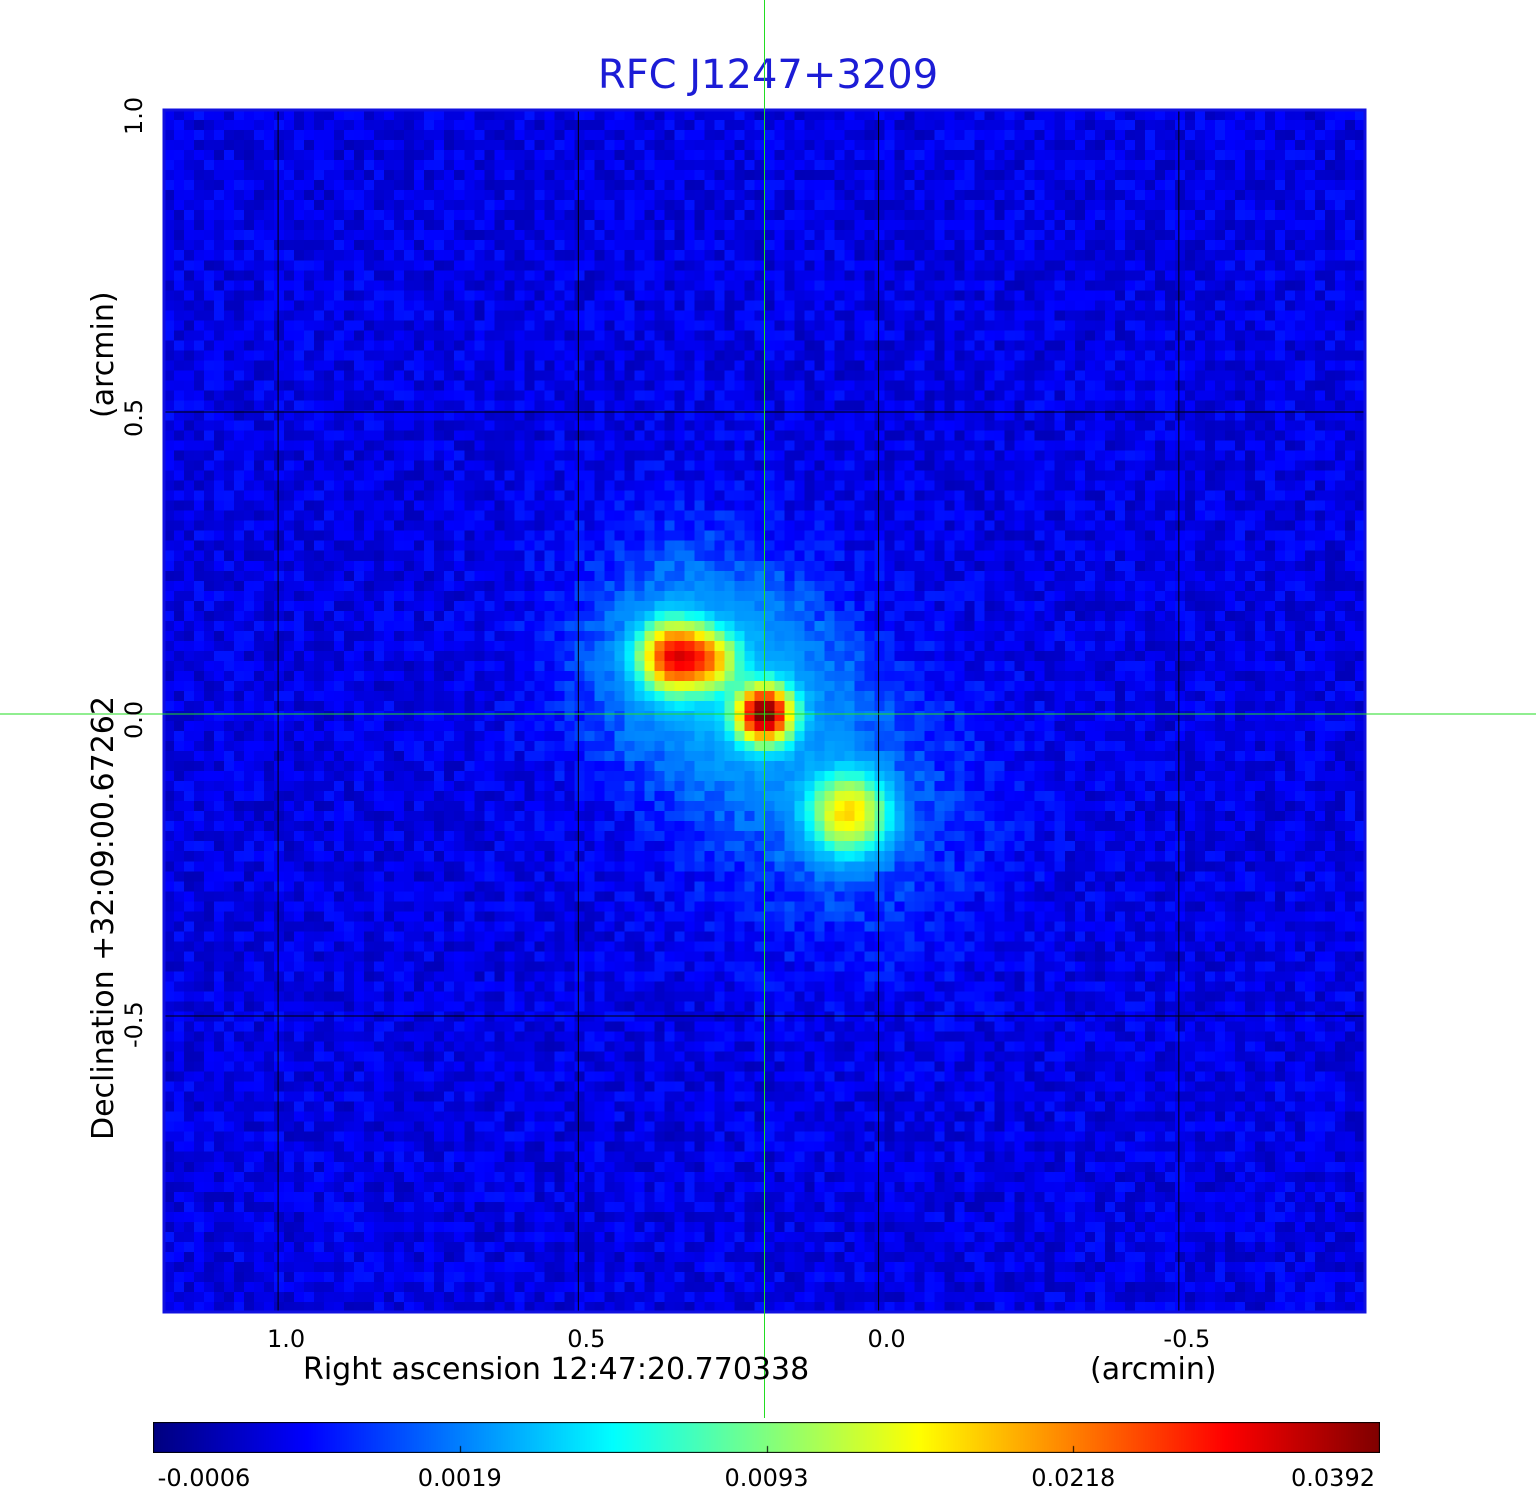 The height and width of the screenshot is (1511, 1536). What do you see at coordinates (586, 1339) in the screenshot?
I see `x-tick-label: 0.5` at bounding box center [586, 1339].